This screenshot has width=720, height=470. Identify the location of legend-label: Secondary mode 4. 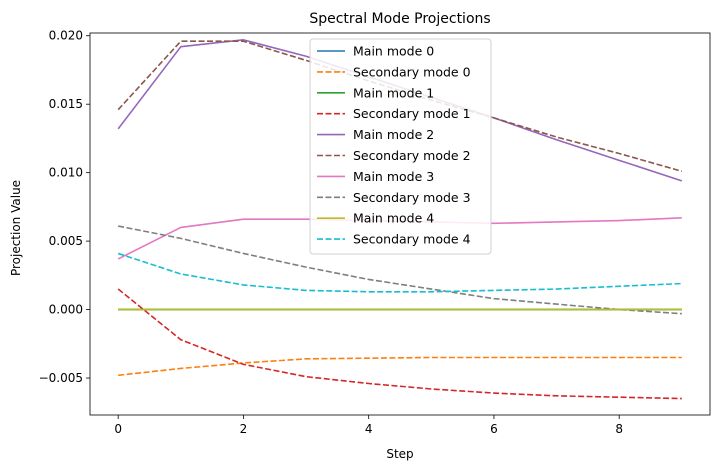
(412, 239).